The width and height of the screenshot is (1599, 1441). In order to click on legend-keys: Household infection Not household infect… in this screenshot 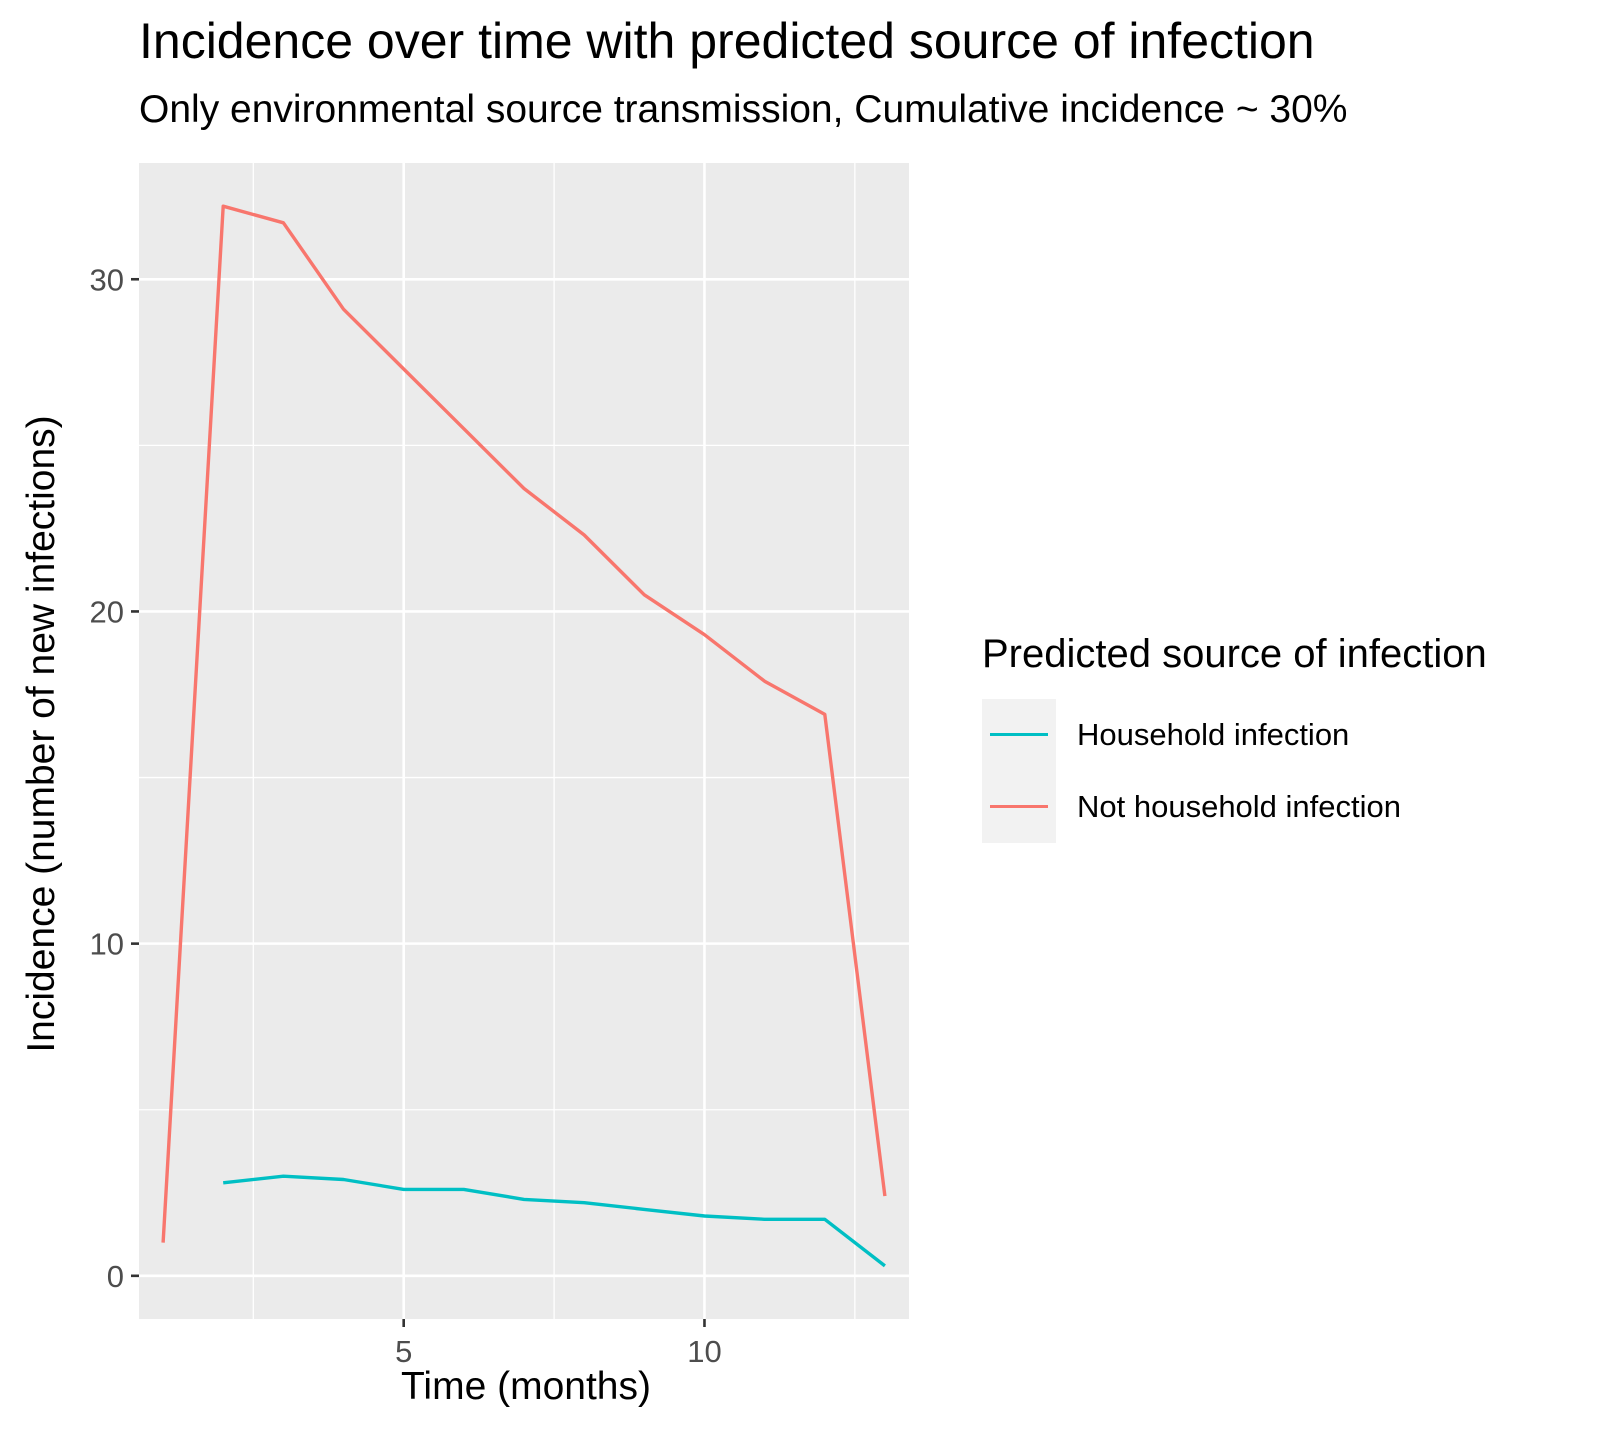, I will do `click(1191, 771)`.